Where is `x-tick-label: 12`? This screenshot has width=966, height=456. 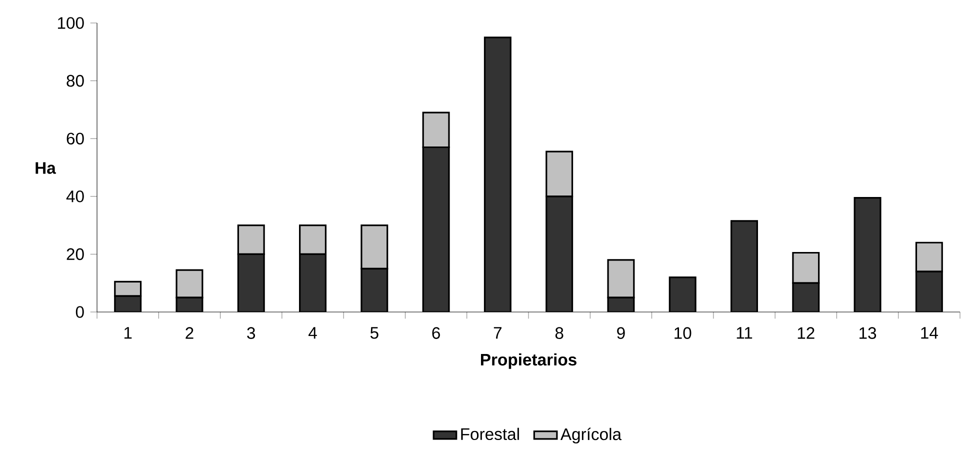
x-tick-label: 12 is located at coordinates (806, 333).